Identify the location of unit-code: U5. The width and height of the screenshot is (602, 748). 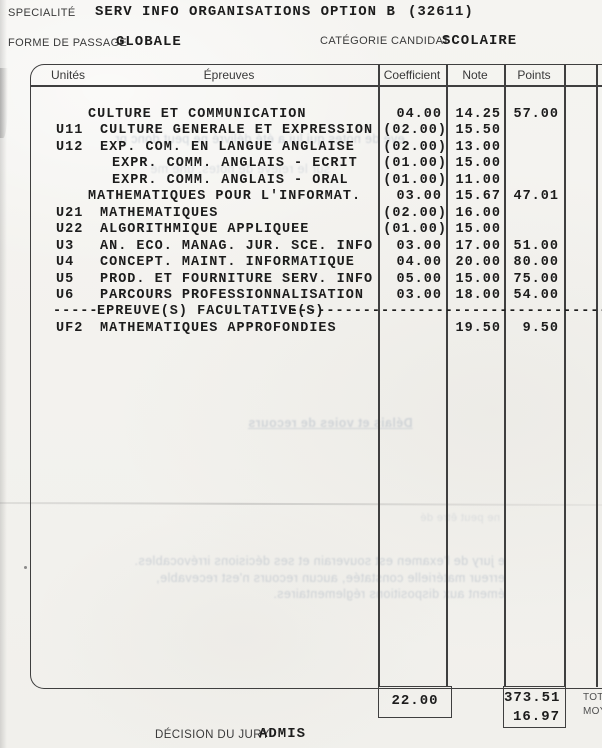
(65, 279).